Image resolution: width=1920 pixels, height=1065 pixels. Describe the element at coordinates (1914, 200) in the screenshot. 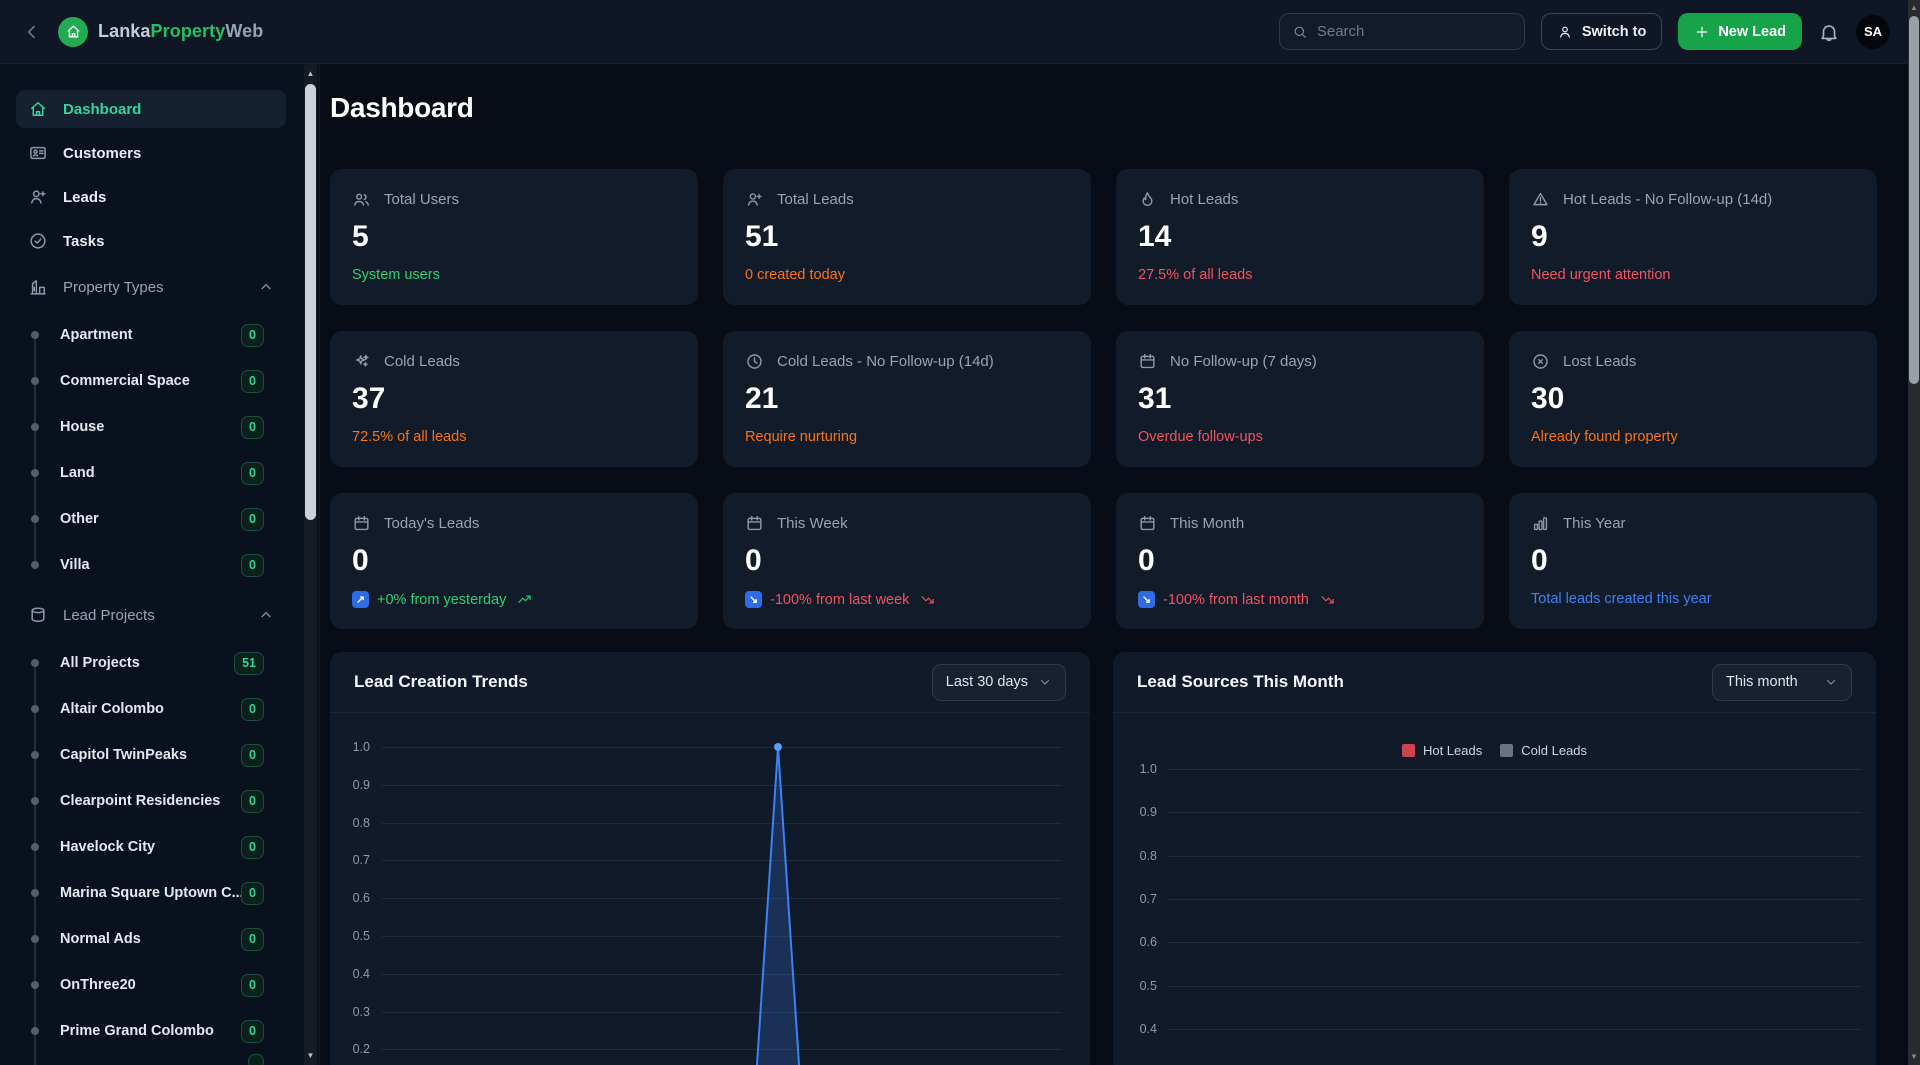

I see `main-scrollbar-thumb` at that location.